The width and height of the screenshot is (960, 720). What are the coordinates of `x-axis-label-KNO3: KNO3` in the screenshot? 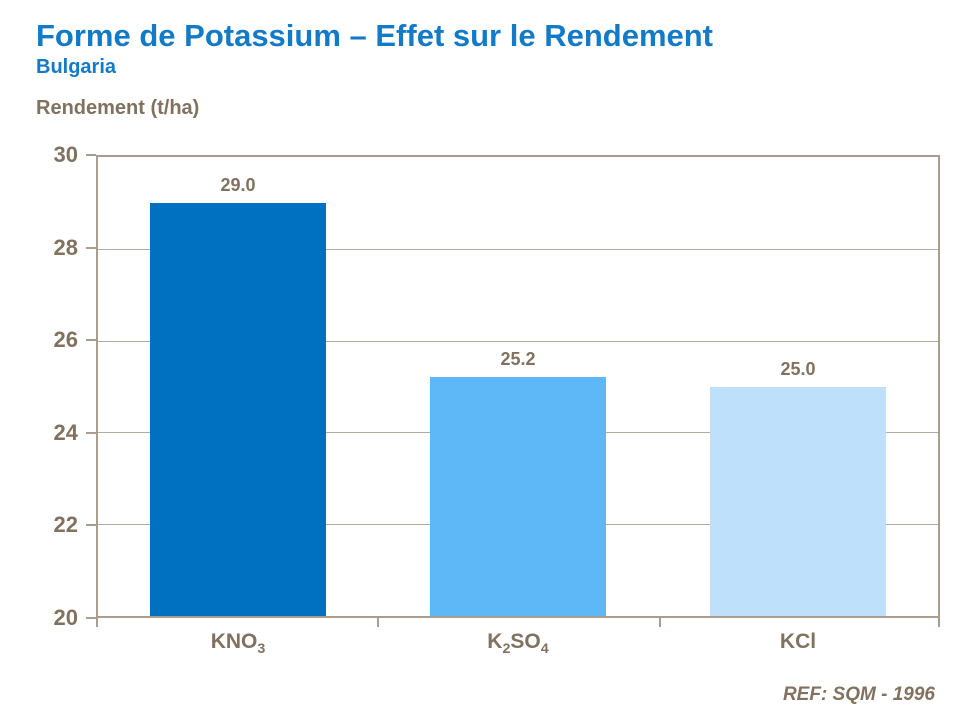 It's located at (238, 644).